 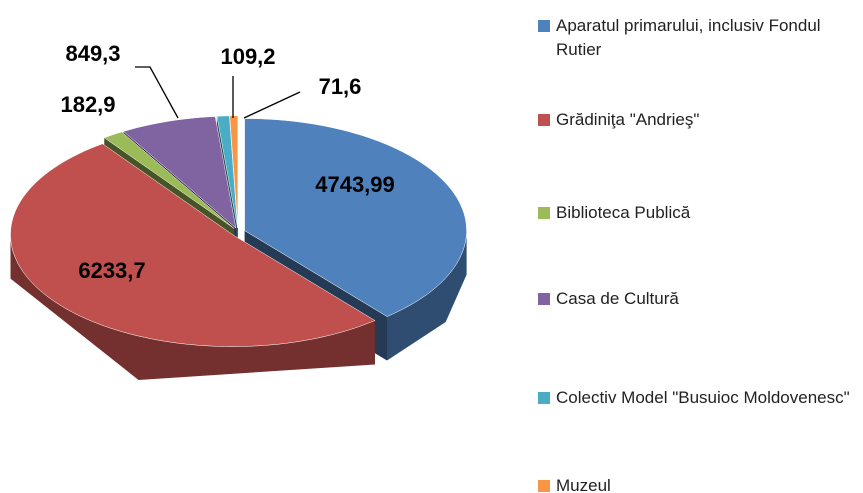 What do you see at coordinates (623, 212) in the screenshot?
I see `legend-label: Biblioteca Publică` at bounding box center [623, 212].